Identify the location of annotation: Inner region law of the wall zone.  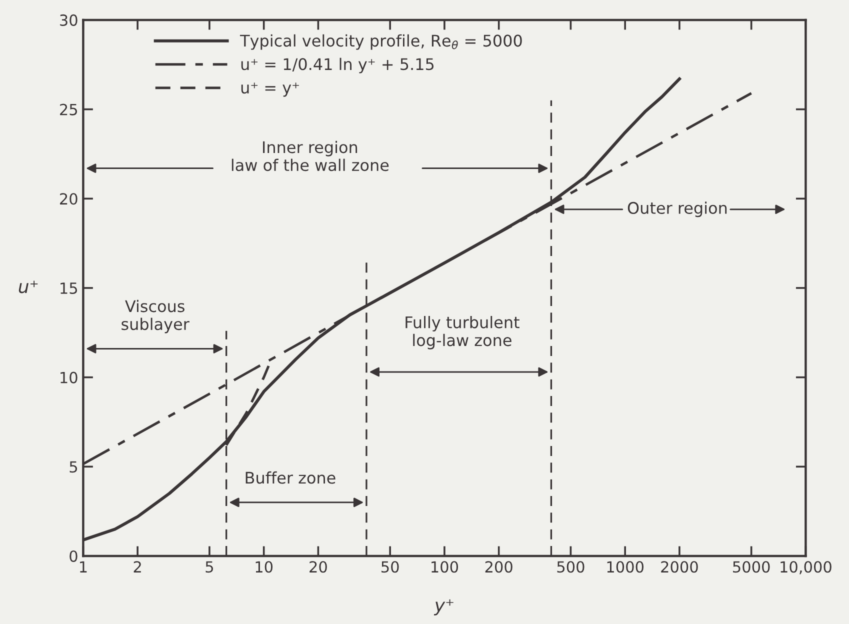
(310, 156).